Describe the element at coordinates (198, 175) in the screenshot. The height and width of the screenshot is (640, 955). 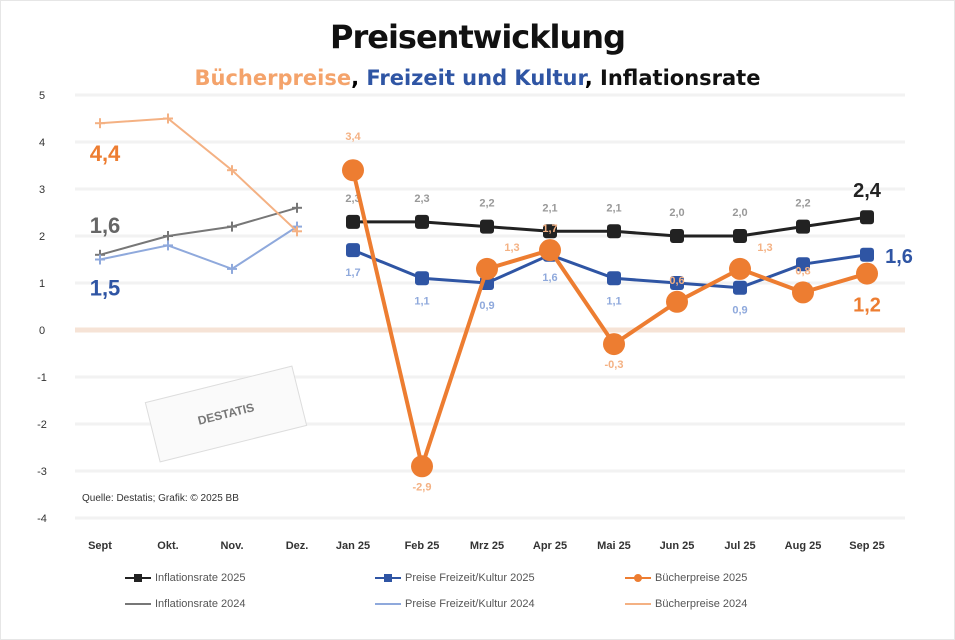
I see `series-line-buecher_light` at that location.